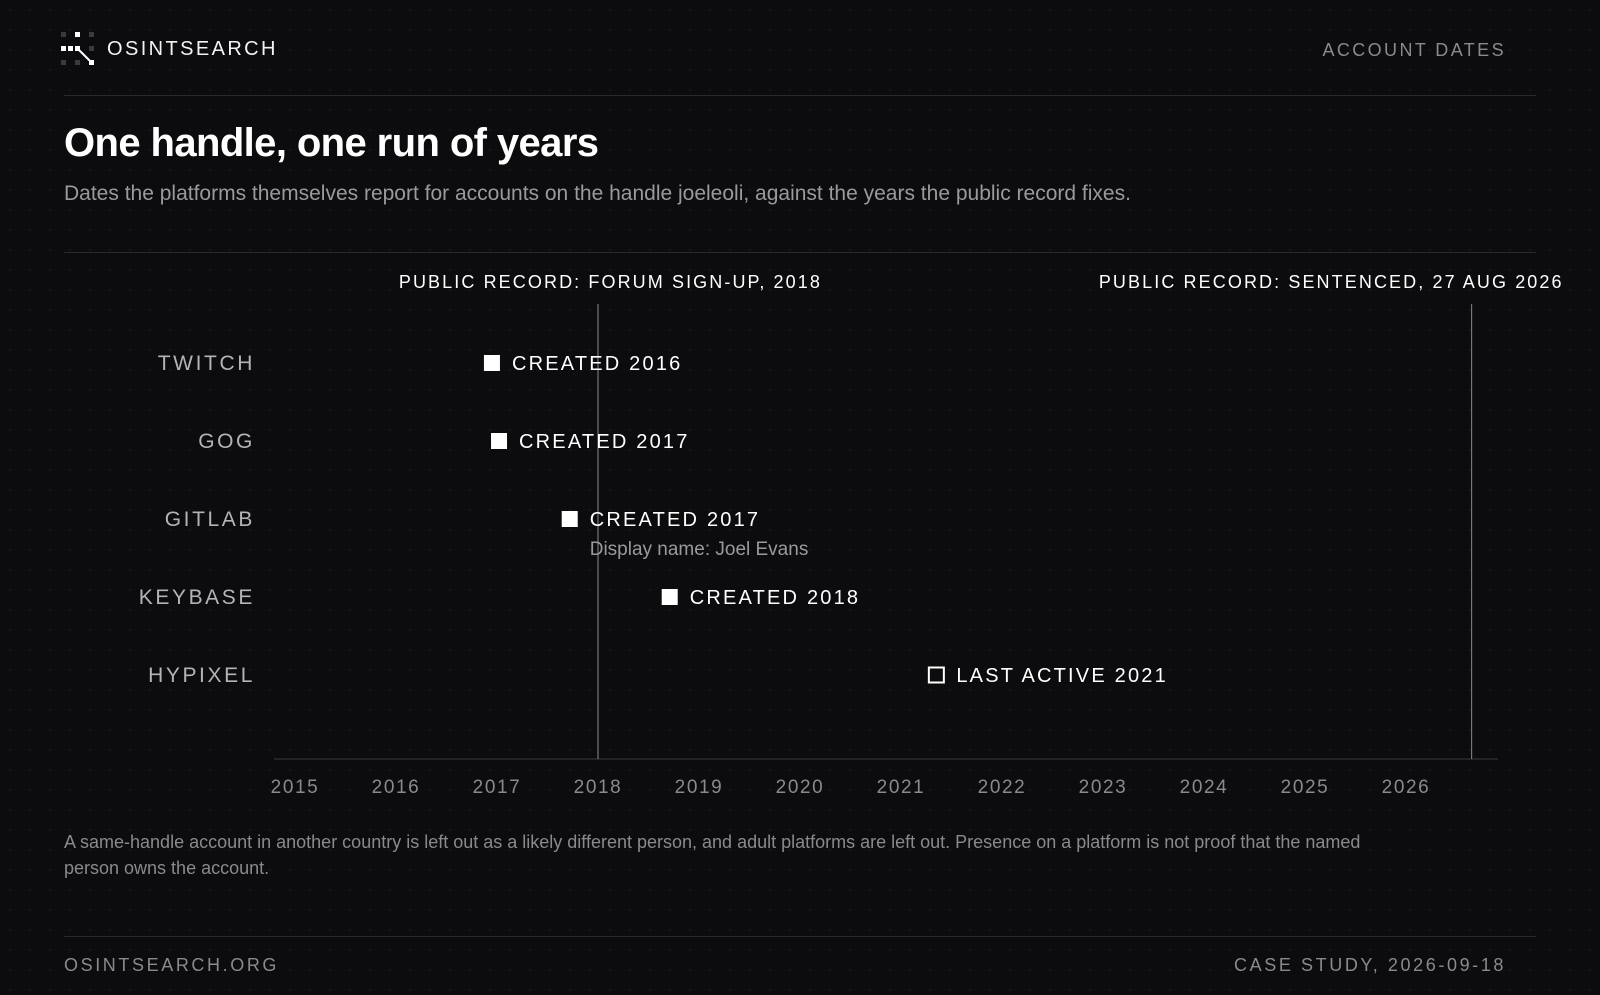 The image size is (1600, 995). Describe the element at coordinates (1103, 787) in the screenshot. I see `x-tick-label-2023: 2023` at that location.